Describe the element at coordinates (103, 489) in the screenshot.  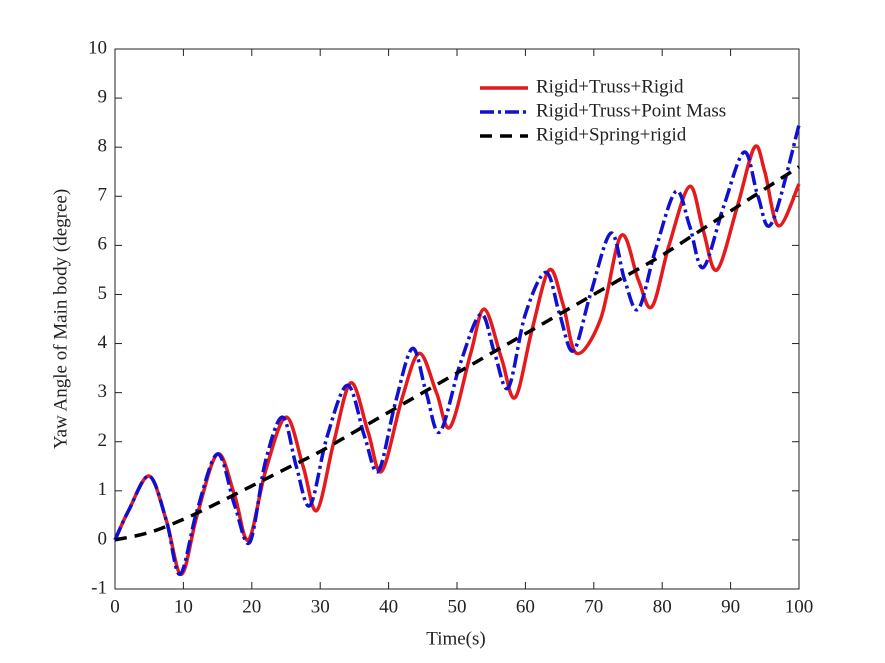
I see `y-tick-label: 1` at that location.